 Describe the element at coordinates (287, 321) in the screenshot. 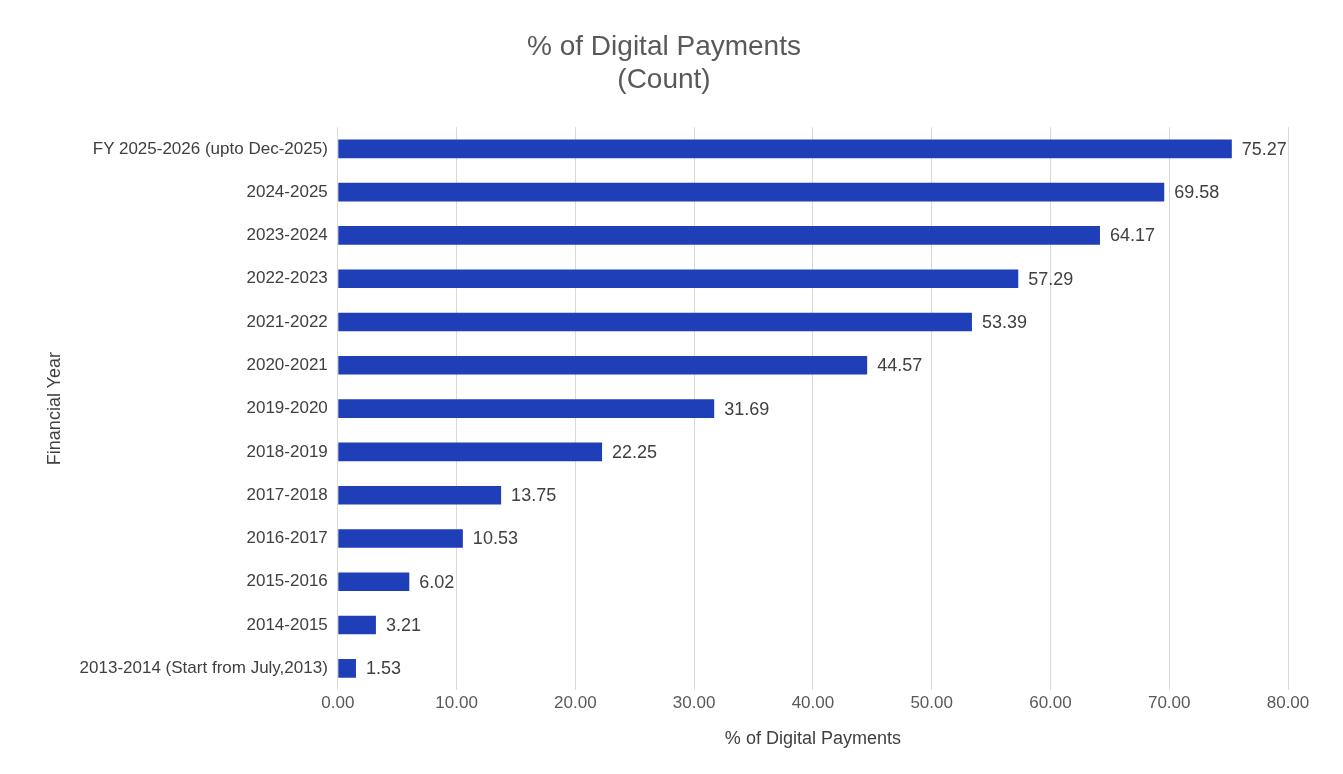

I see `y-tick-label: 2021-2022` at that location.